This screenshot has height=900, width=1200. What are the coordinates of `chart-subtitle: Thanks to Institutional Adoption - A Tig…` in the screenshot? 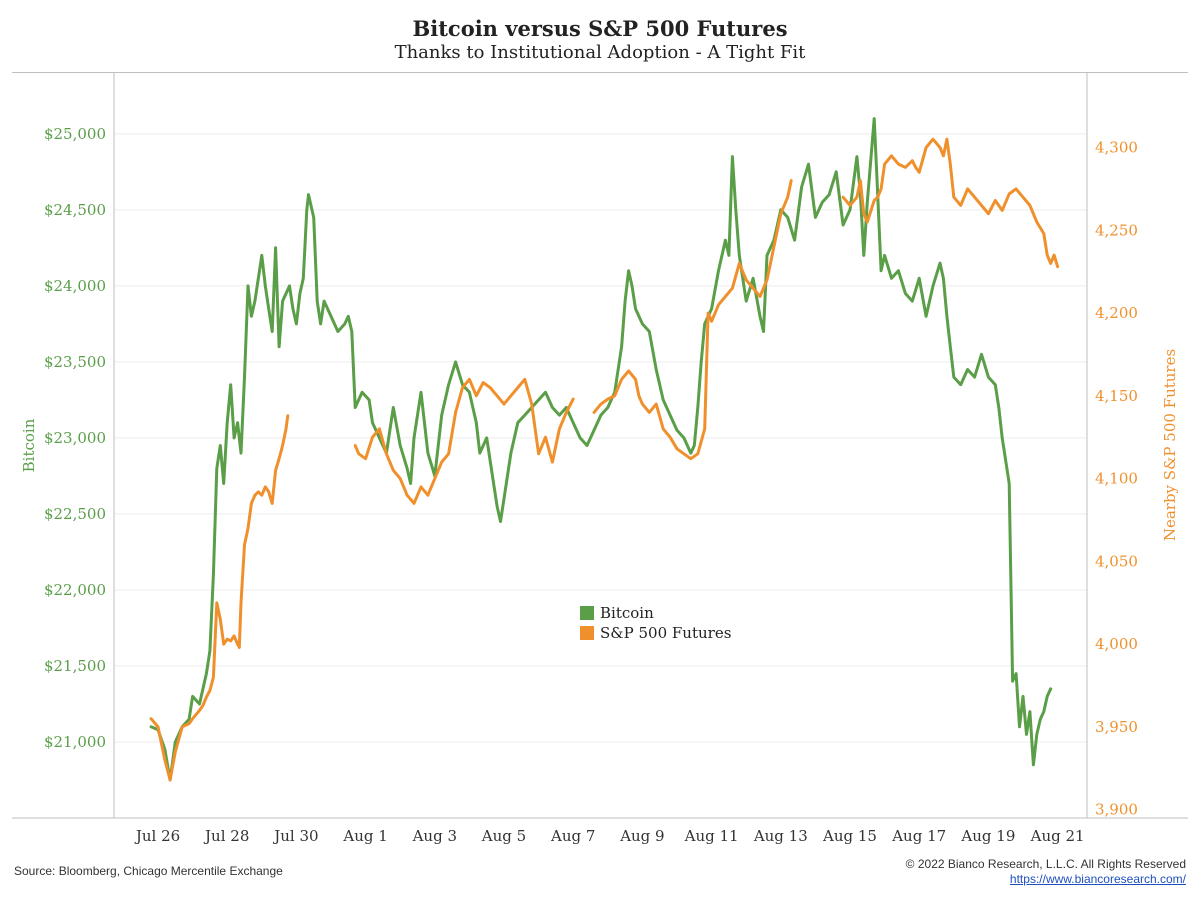 It's located at (600, 52).